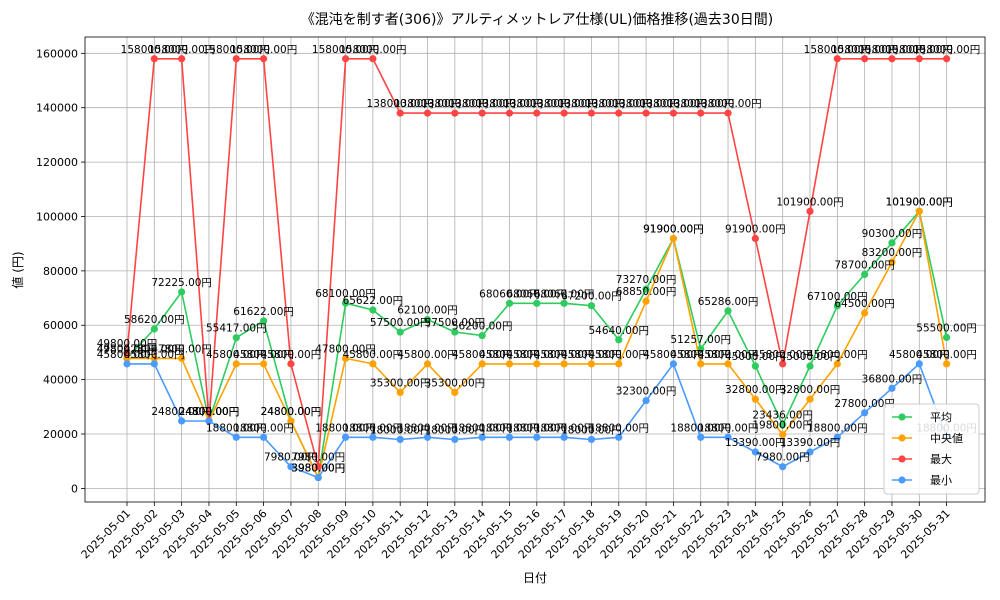  What do you see at coordinates (782, 416) in the screenshot?
I see `data-label: 23436.00円` at bounding box center [782, 416].